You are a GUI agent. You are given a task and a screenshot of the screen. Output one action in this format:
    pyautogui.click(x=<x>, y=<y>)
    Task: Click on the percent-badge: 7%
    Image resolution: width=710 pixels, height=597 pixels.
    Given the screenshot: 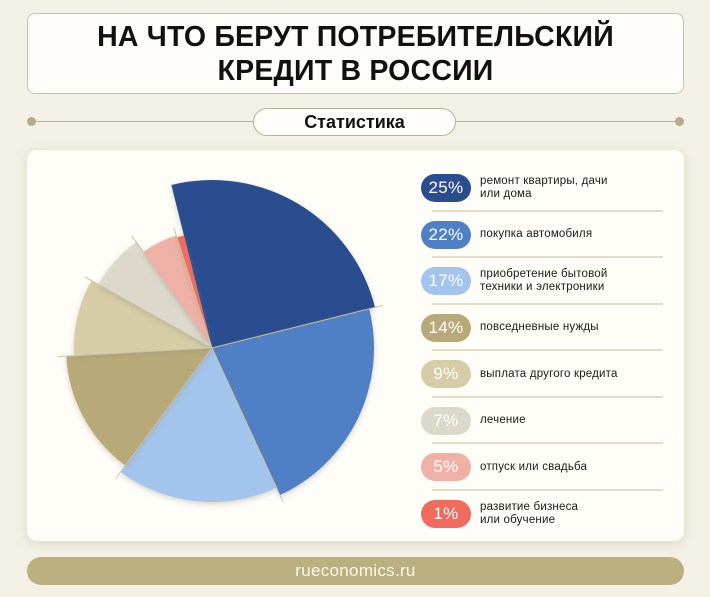 What is the action you would take?
    pyautogui.click(x=446, y=420)
    